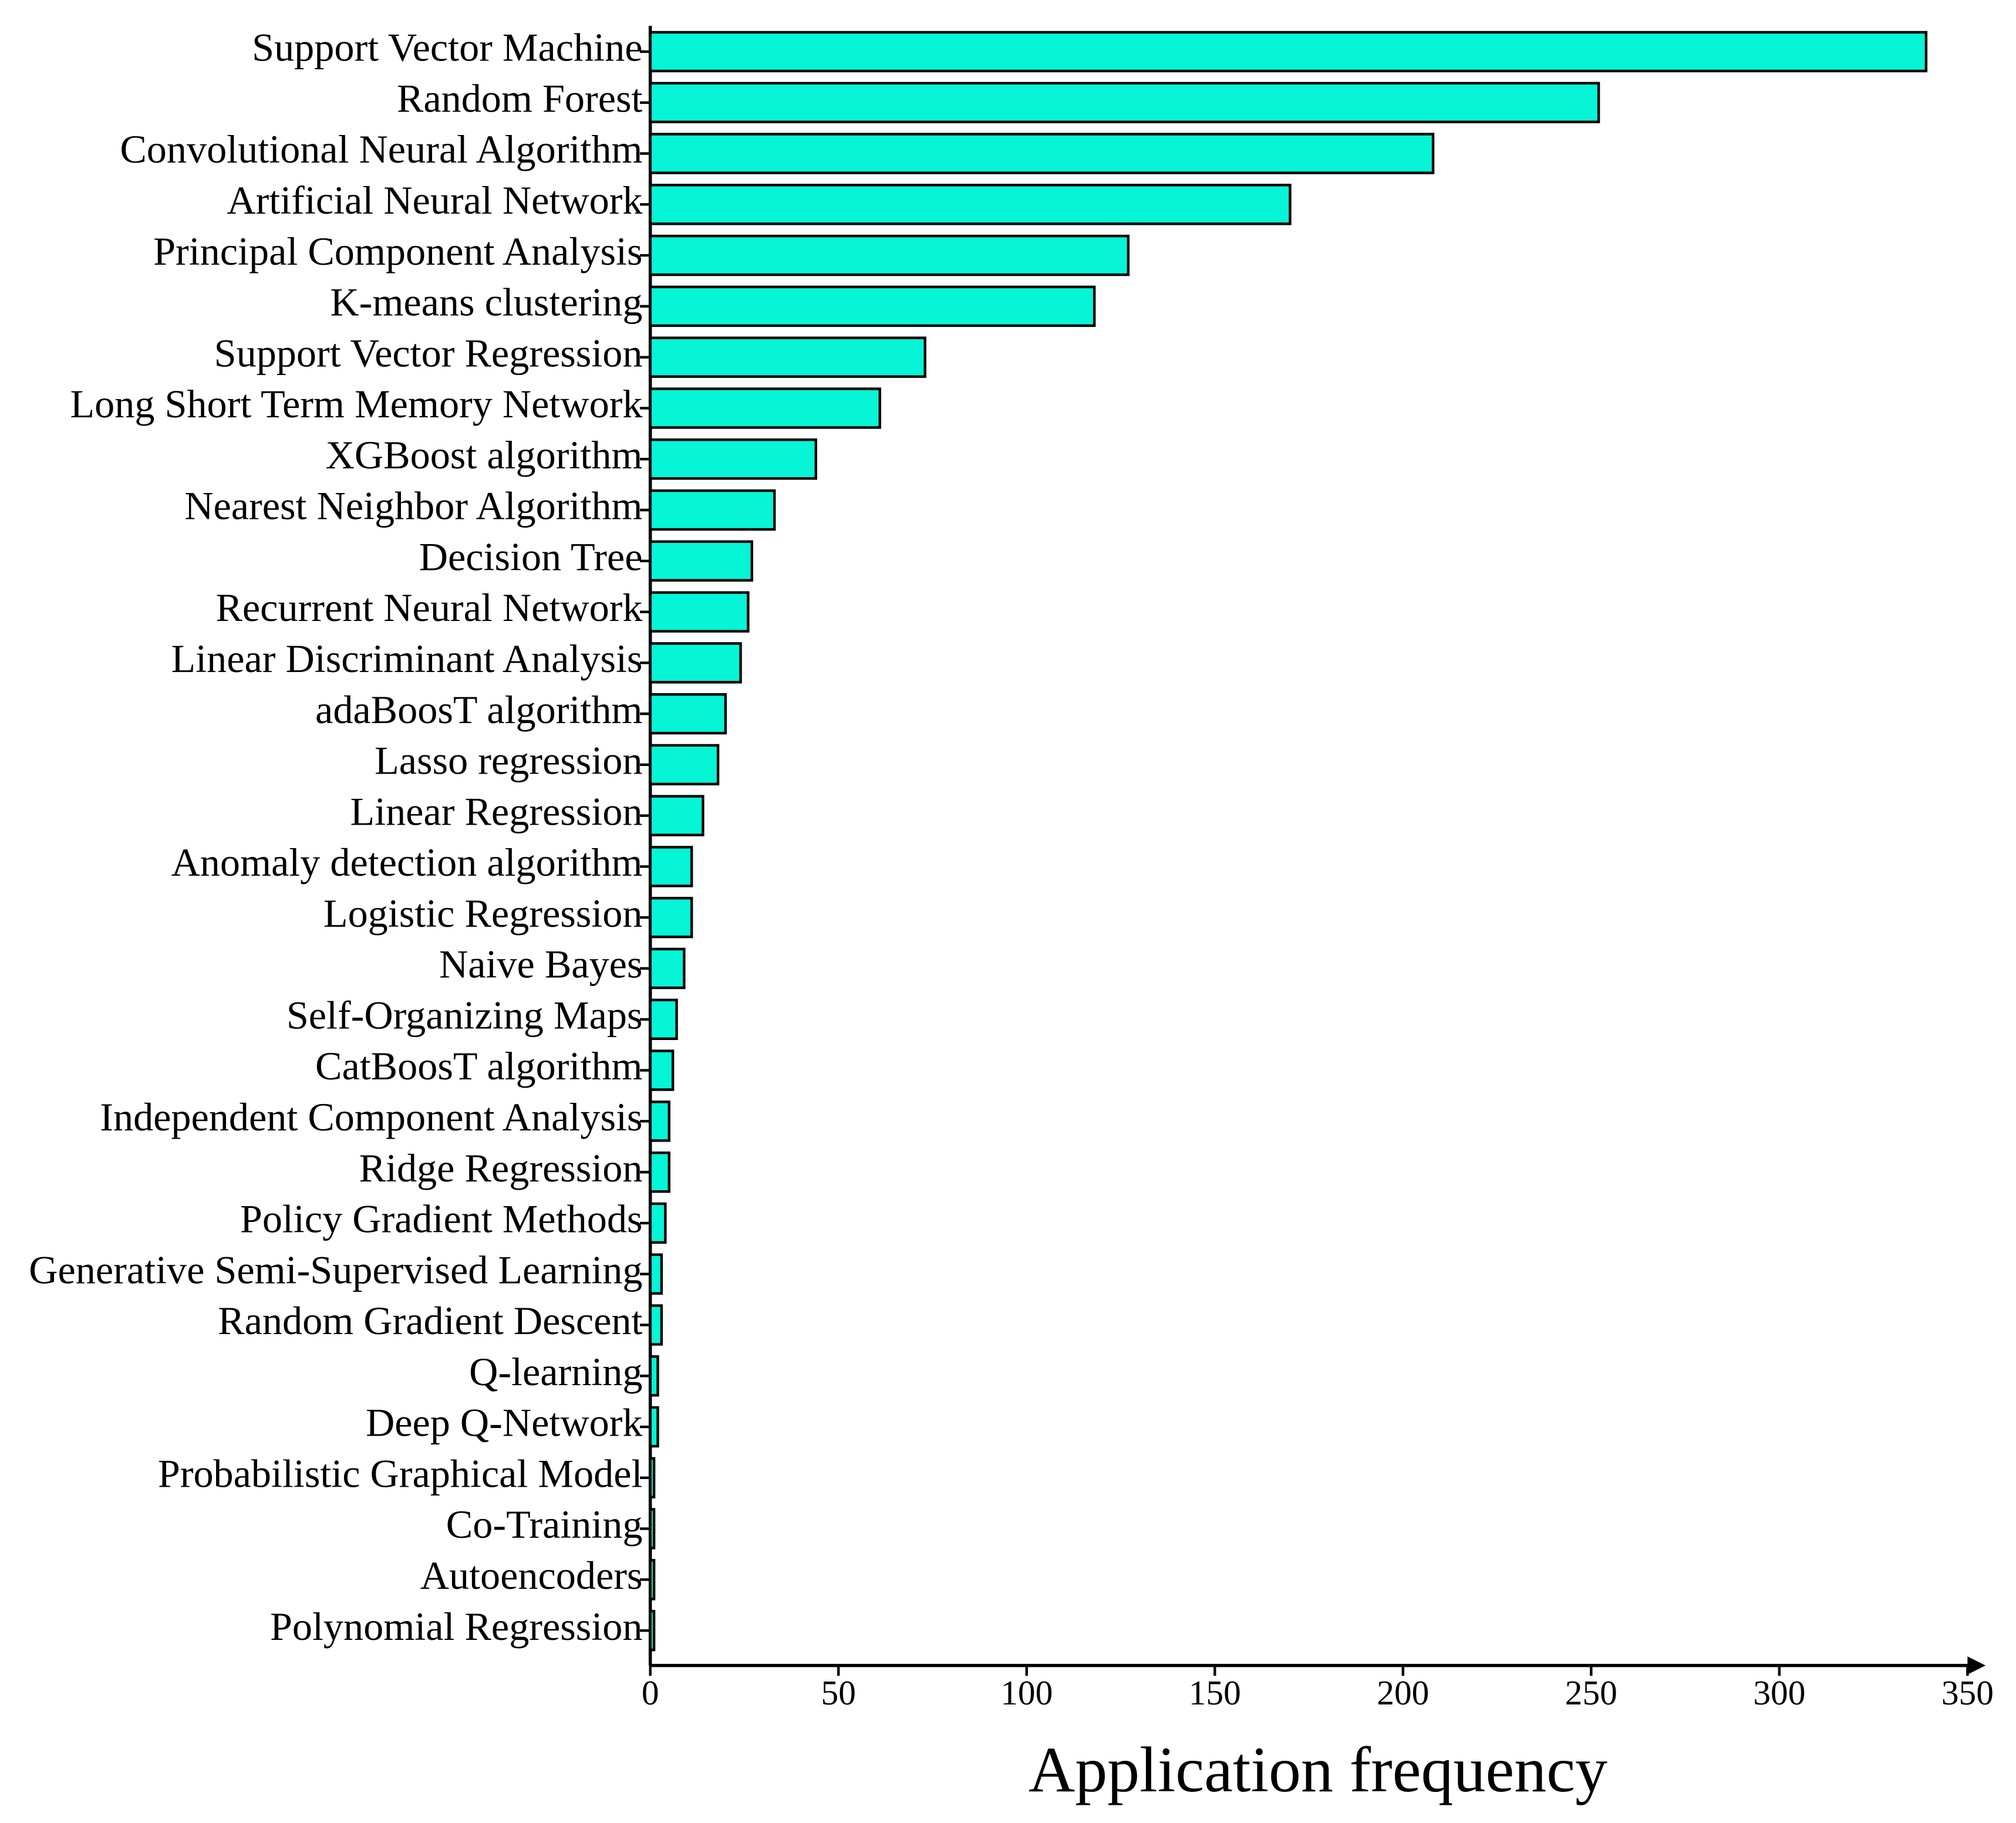  I want to click on x-axis-label: Application frequency, so click(1318, 1769).